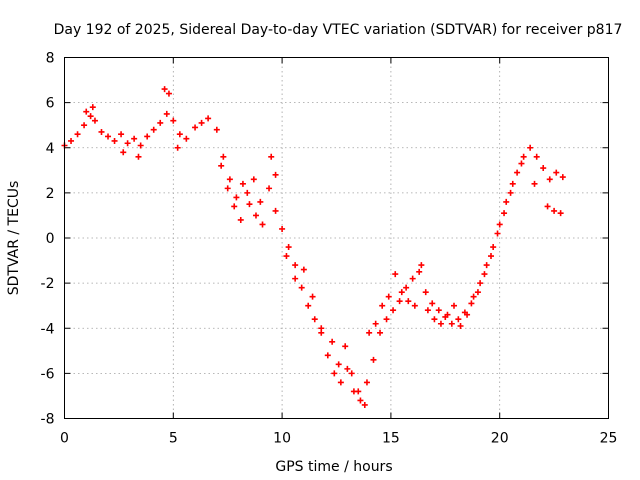 The height and width of the screenshot is (480, 640). Describe the element at coordinates (48, 374) in the screenshot. I see `y-tick-label: -6` at that location.